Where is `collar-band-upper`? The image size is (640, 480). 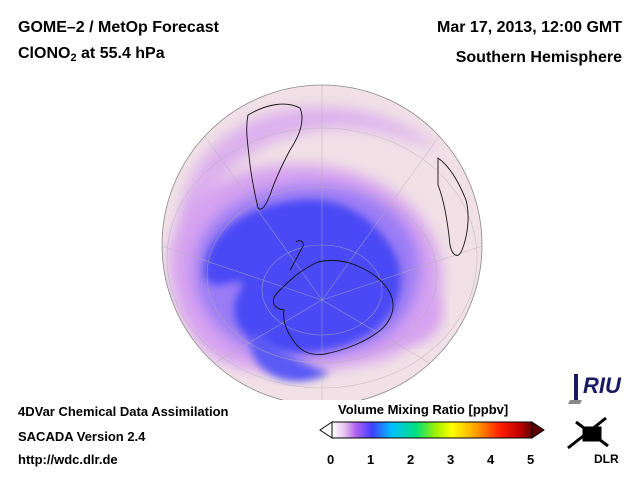 collar-band-upper is located at coordinates (310, 171).